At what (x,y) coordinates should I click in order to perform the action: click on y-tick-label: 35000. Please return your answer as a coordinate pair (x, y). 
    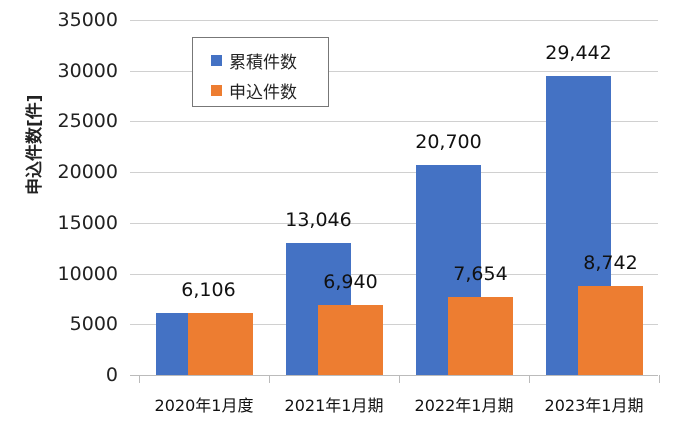
    Looking at the image, I should click on (87, 20).